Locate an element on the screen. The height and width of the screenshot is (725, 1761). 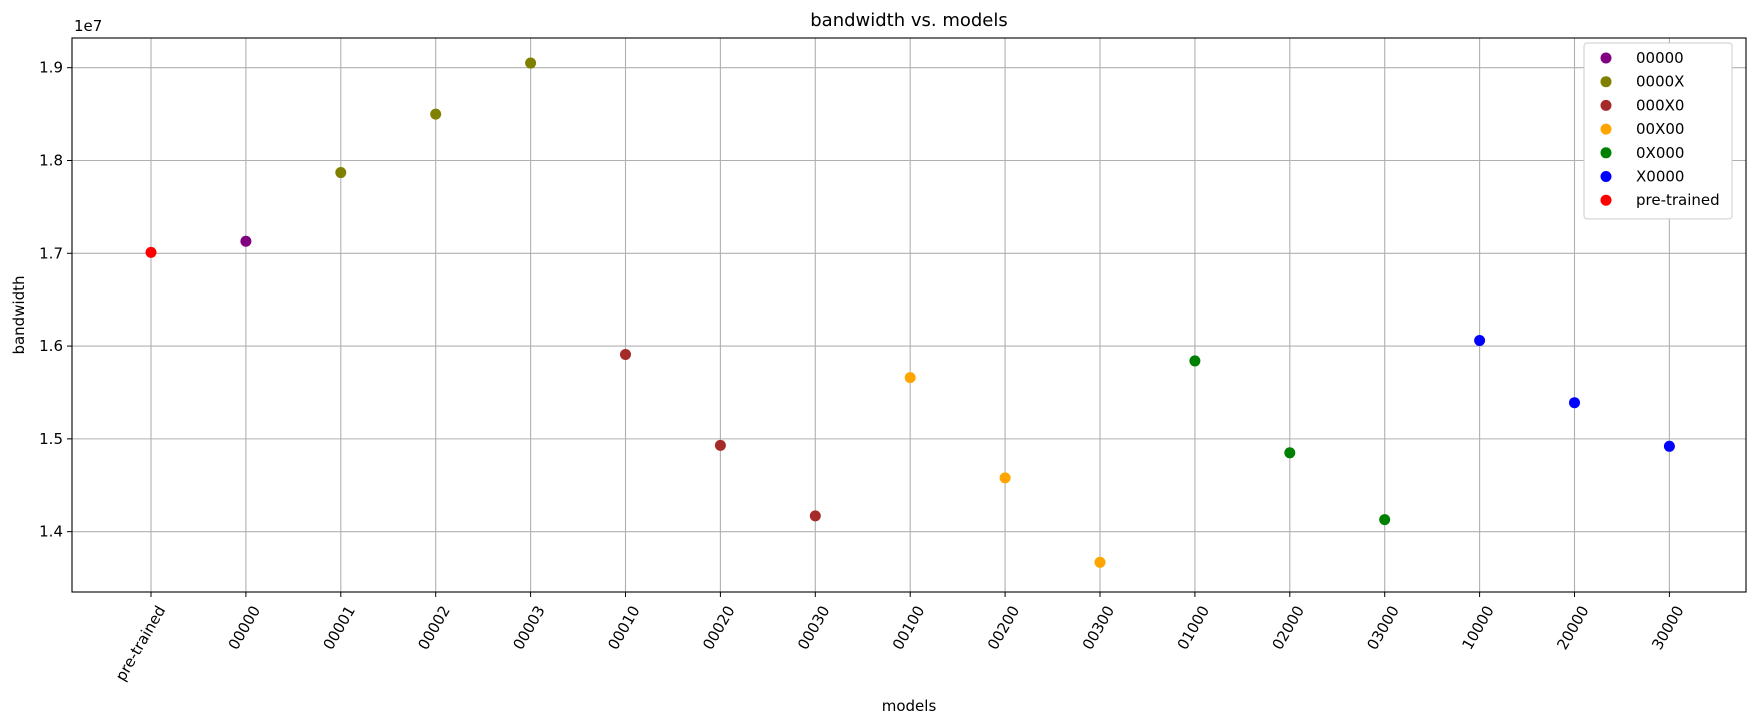
x-tick-label: 00001 is located at coordinates (339, 628).